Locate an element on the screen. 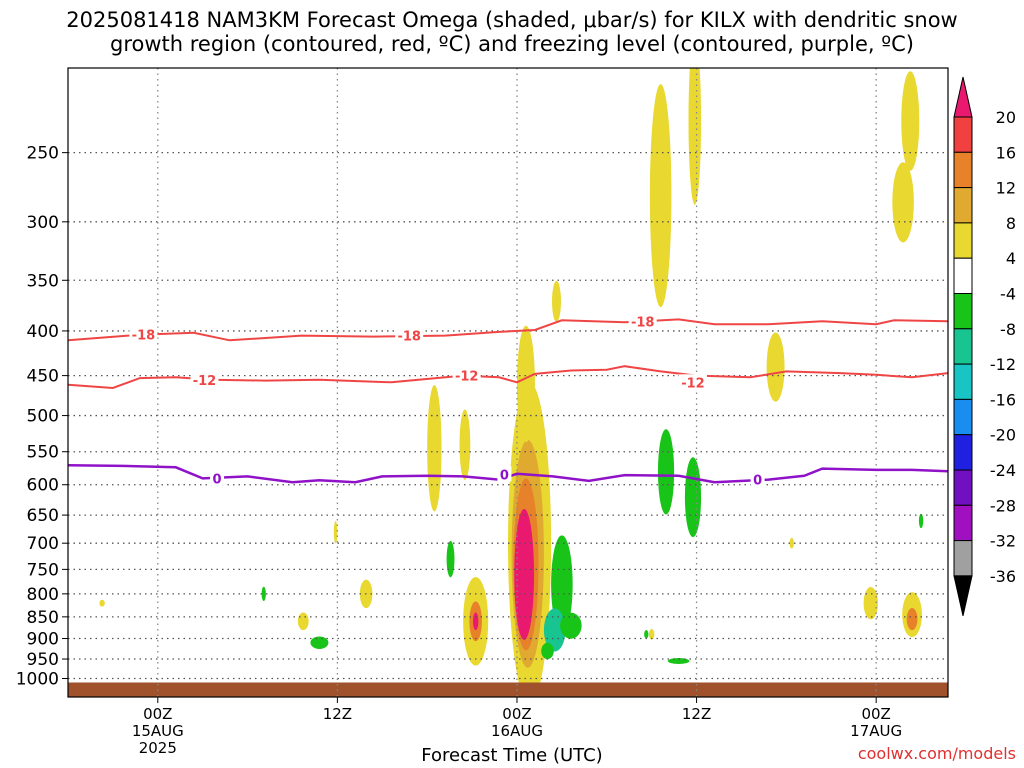 The image size is (1024, 768). y-tick-label: 300 is located at coordinates (43, 223).